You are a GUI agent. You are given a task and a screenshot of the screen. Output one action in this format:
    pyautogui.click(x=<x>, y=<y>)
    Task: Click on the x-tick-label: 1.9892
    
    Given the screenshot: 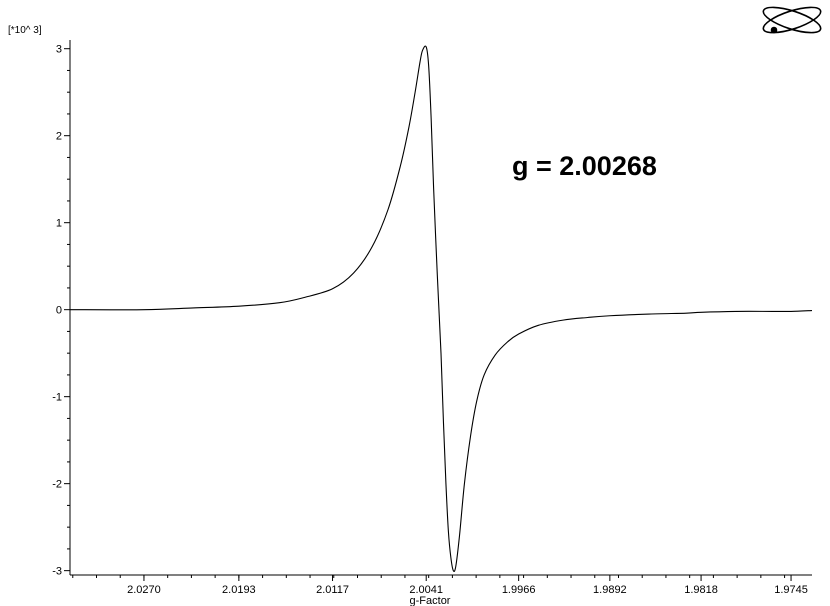 What is the action you would take?
    pyautogui.click(x=610, y=590)
    